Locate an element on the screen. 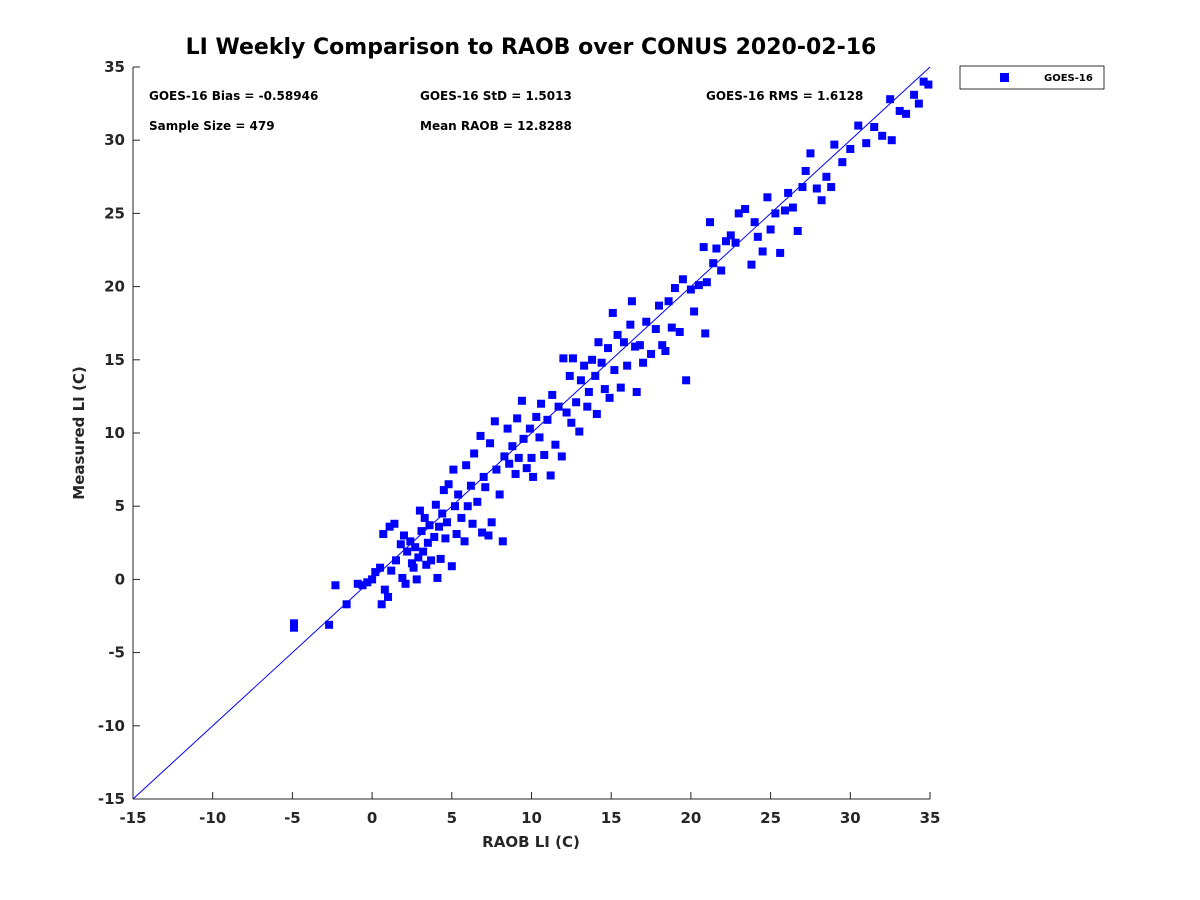 This screenshot has height=900, width=1200. x-axis-label: RAOB LI (C) is located at coordinates (531, 842).